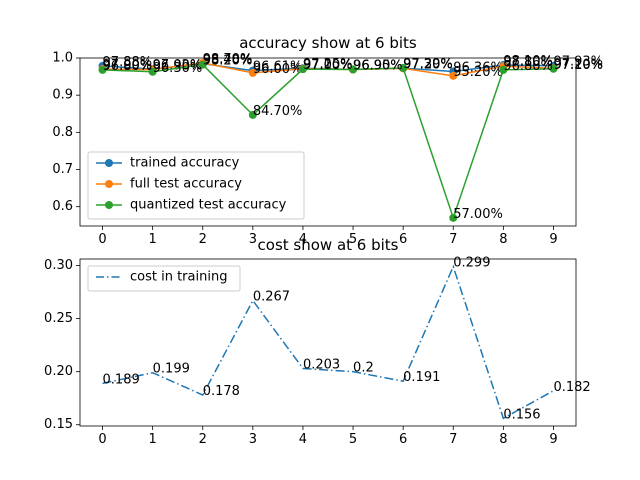 This screenshot has width=640, height=480. Describe the element at coordinates (221, 391) in the screenshot. I see `data-label: 0.178` at that location.